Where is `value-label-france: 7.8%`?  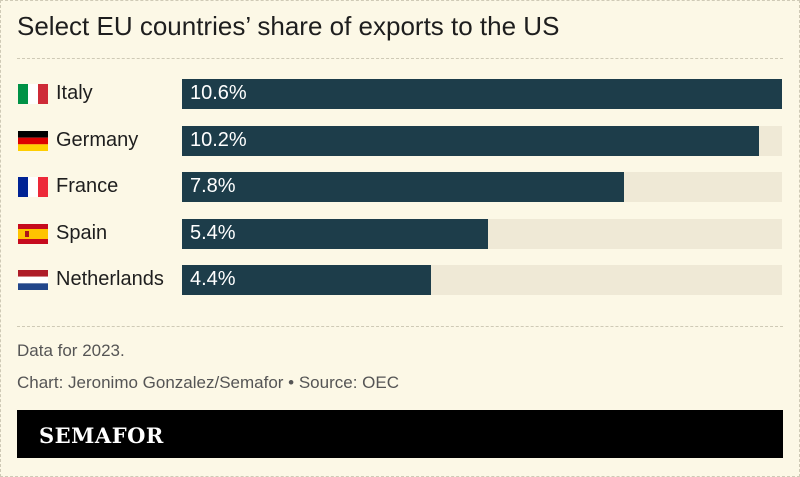
value-label-france: 7.8% is located at coordinates (213, 186).